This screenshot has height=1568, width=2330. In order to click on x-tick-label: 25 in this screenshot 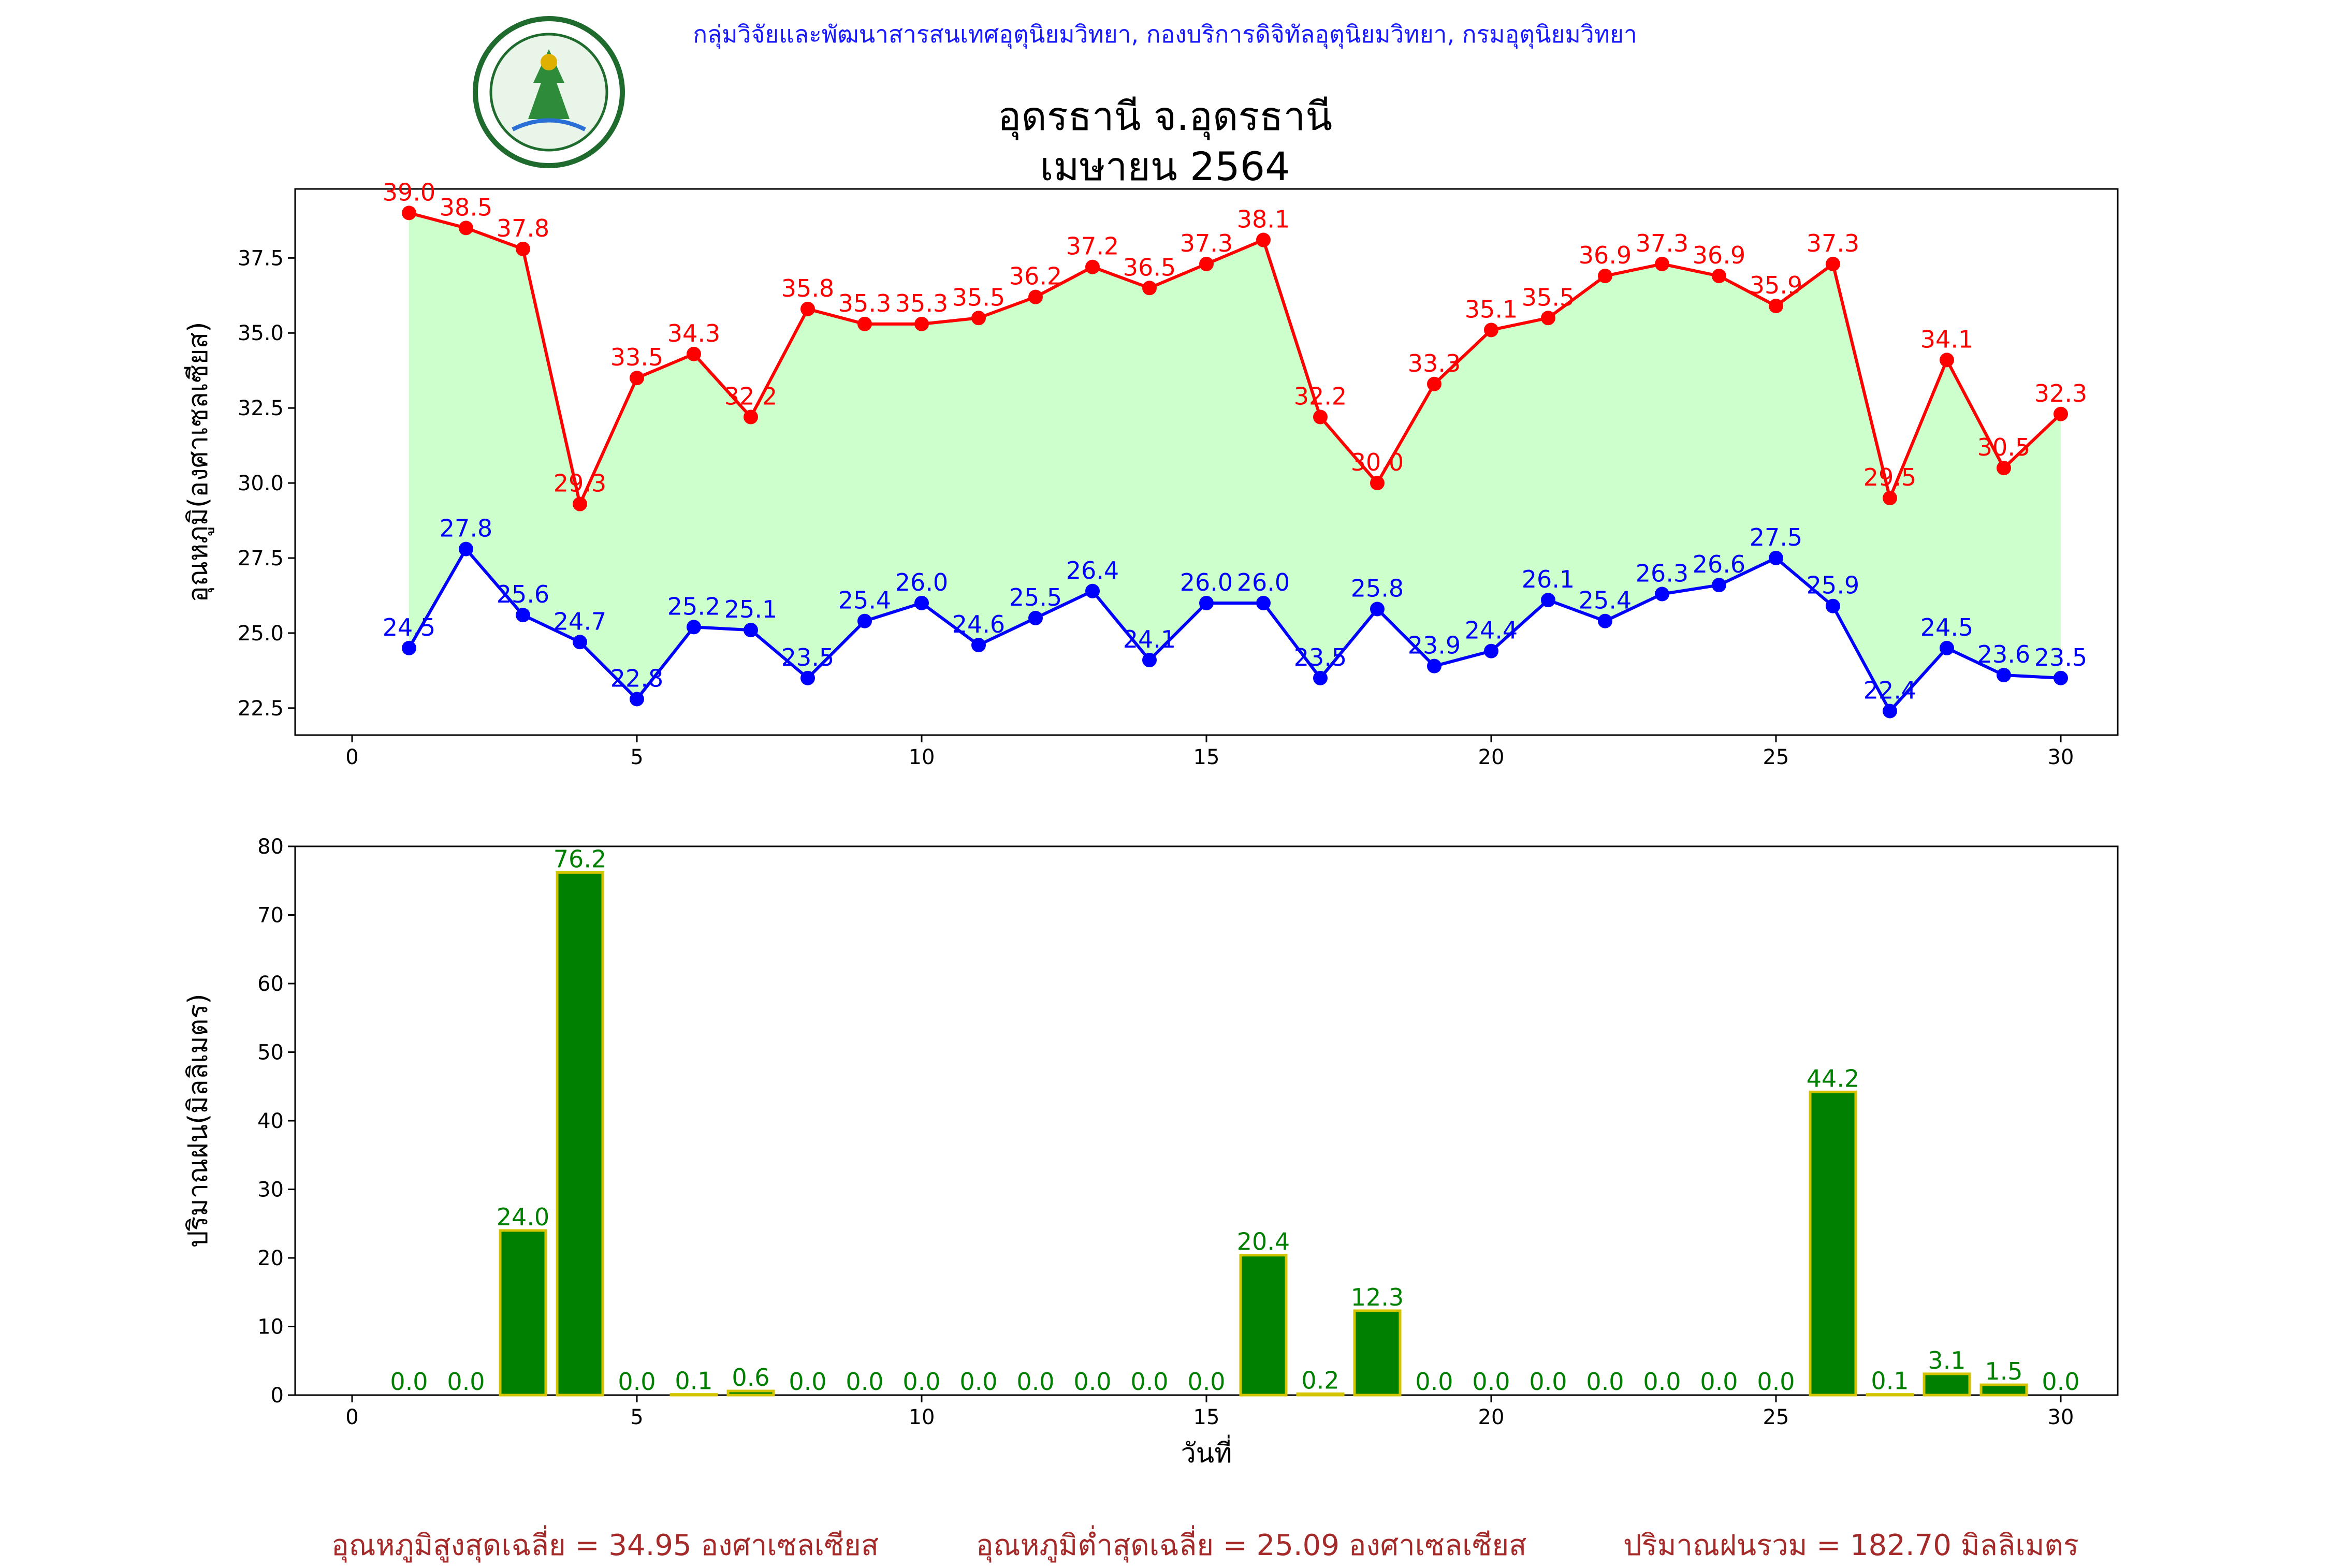, I will do `click(1776, 757)`.